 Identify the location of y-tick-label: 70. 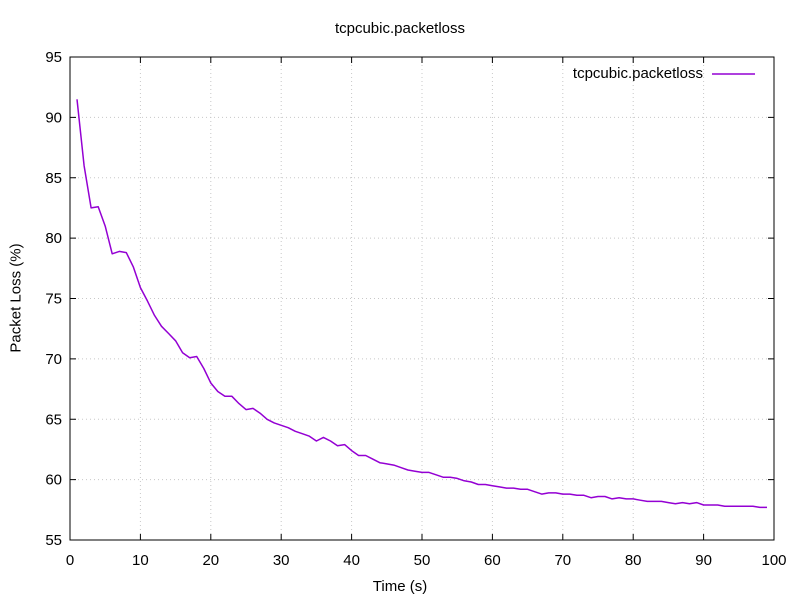
(53, 359).